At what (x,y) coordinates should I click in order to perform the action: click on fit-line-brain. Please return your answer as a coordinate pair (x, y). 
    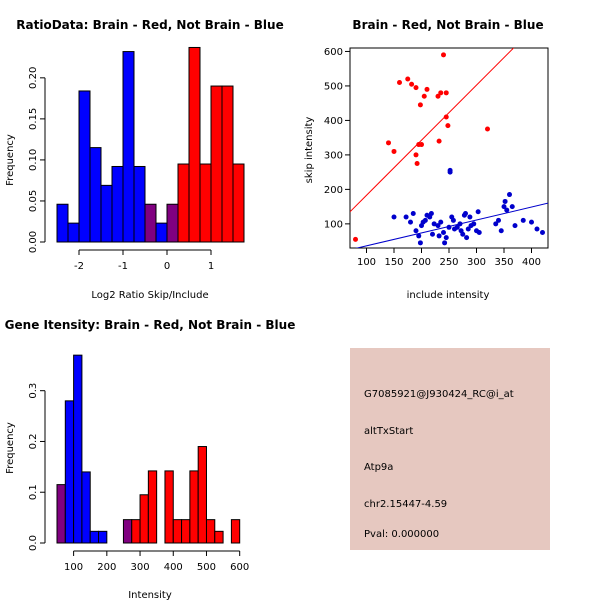
    Looking at the image, I should click on (432, 130).